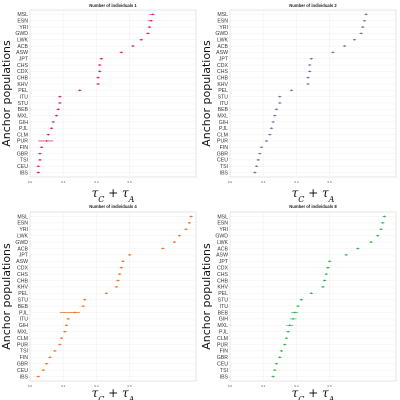 The width and height of the screenshot is (400, 400). What do you see at coordinates (296, 386) in the screenshot?
I see `x-tick-label: 0.4` at bounding box center [296, 386].